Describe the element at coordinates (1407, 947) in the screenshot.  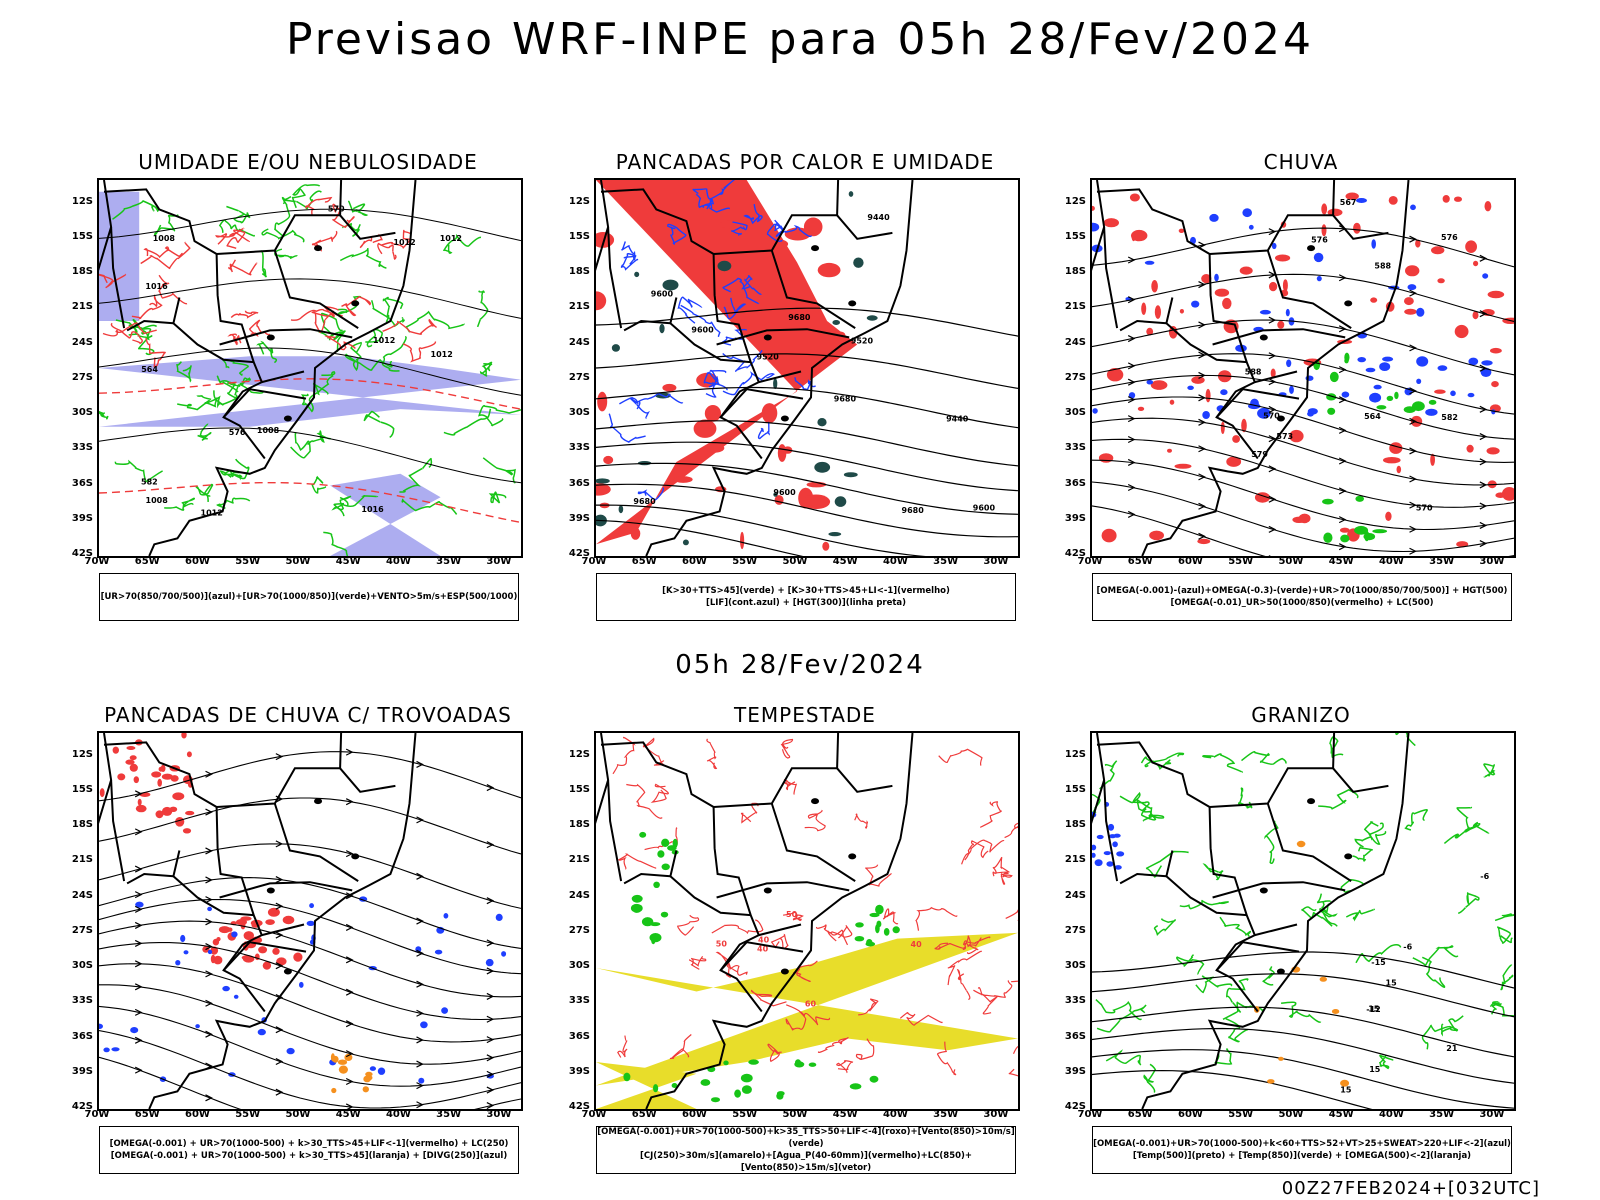
I see `contour-label: -6` at that location.